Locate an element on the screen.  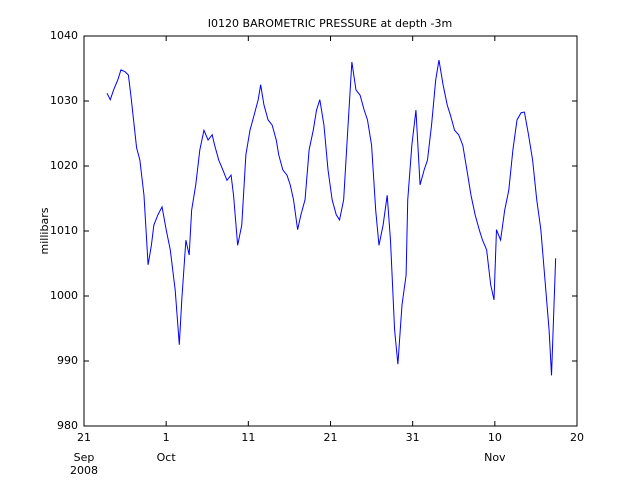
x-tick-label: 20 is located at coordinates (577, 437).